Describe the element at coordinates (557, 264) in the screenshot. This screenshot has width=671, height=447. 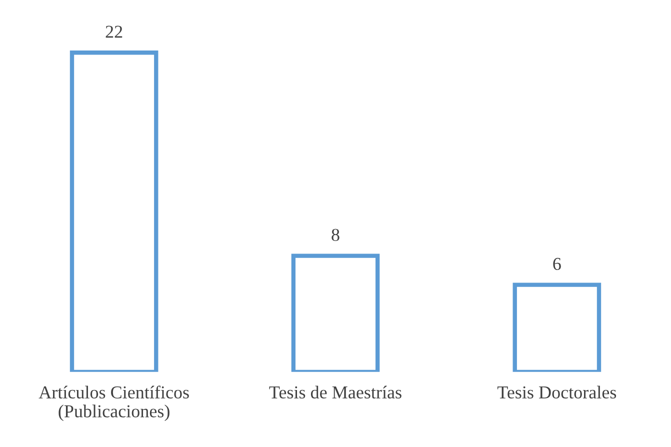
I see `data-label: 6` at that location.